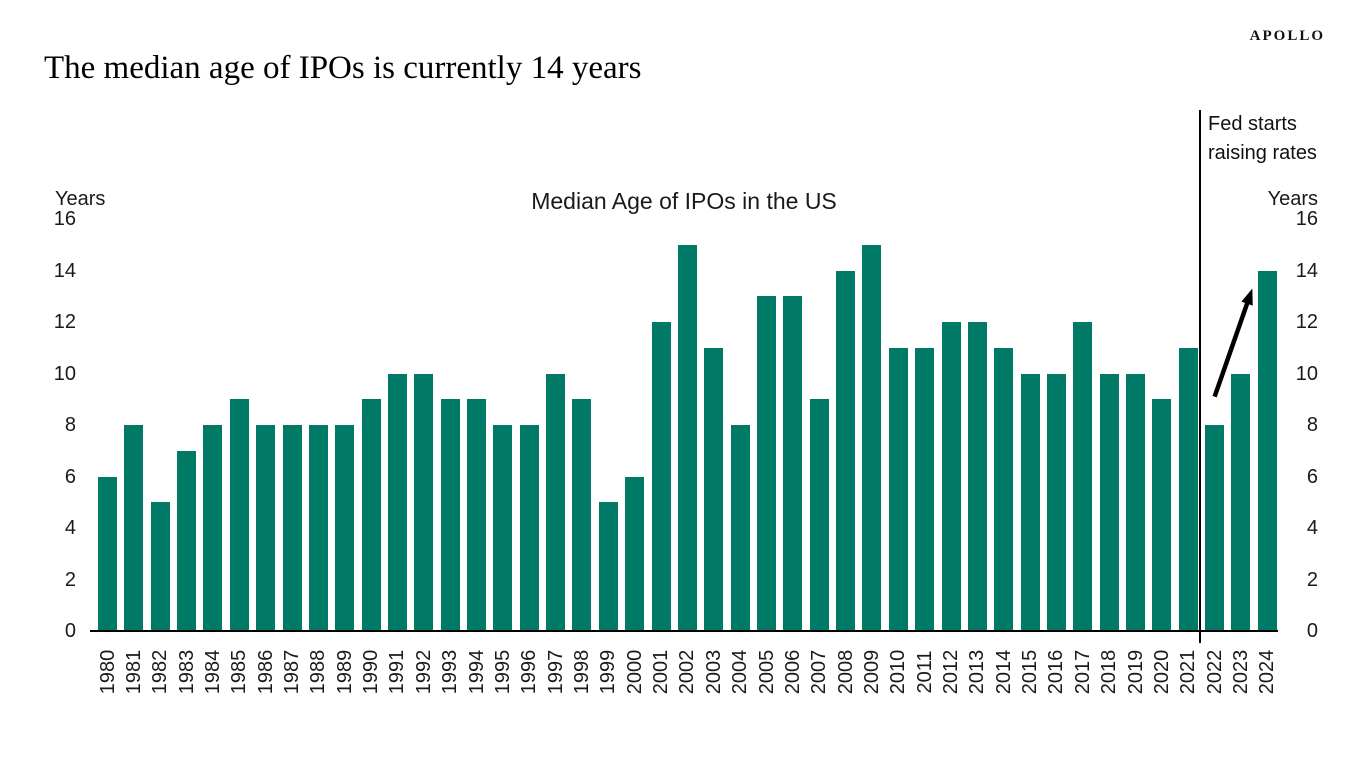  Describe the element at coordinates (1109, 672) in the screenshot. I see `x-tick-label-2018: 2018` at that location.